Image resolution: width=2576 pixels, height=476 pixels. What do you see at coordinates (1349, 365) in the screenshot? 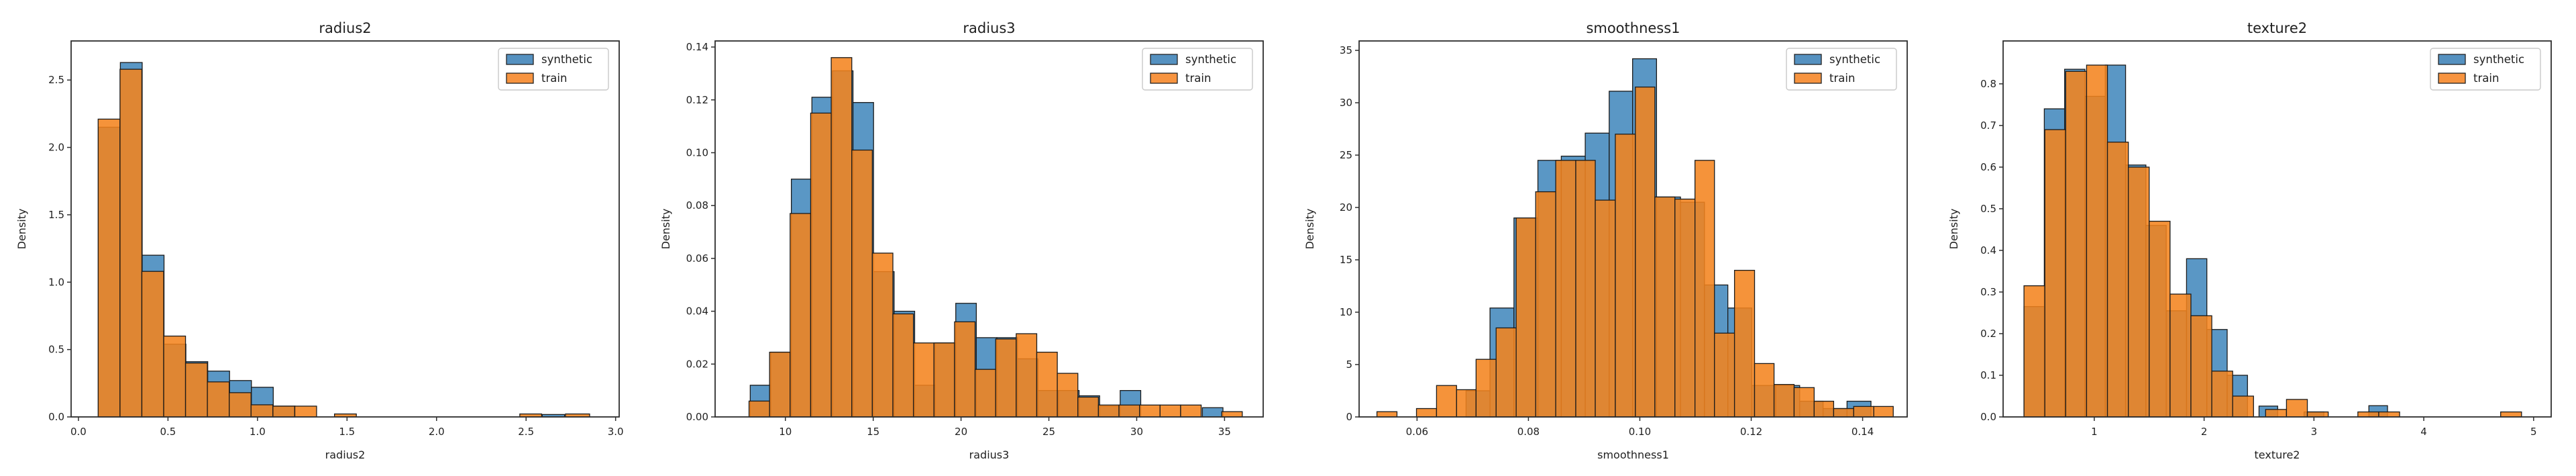
I see `y-tick-label: 5` at bounding box center [1349, 365].